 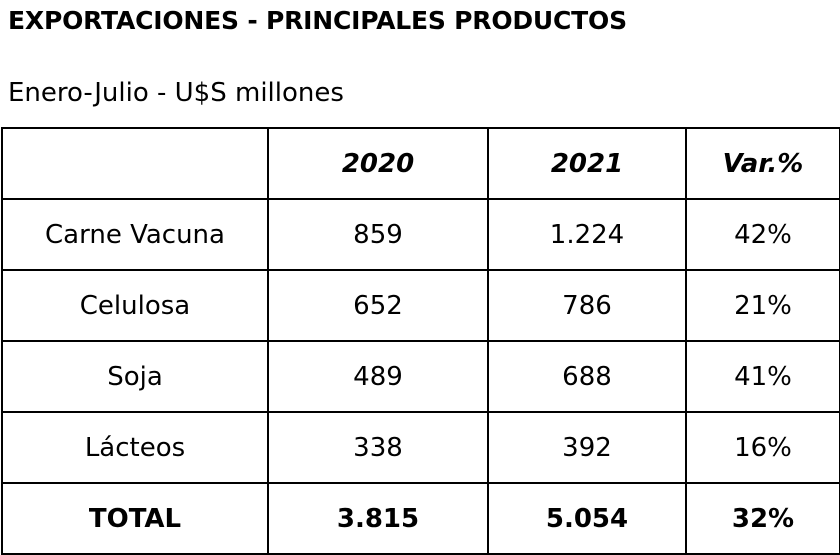 I want to click on total-2021: 5.054, so click(x=587, y=518).